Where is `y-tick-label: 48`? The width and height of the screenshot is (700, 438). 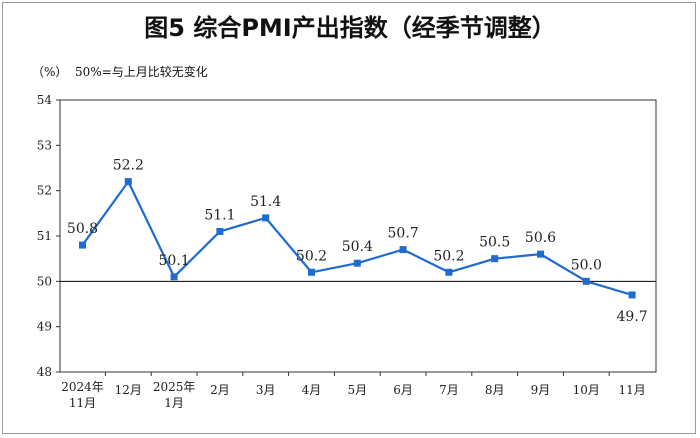 y-tick-label: 48 is located at coordinates (44, 372).